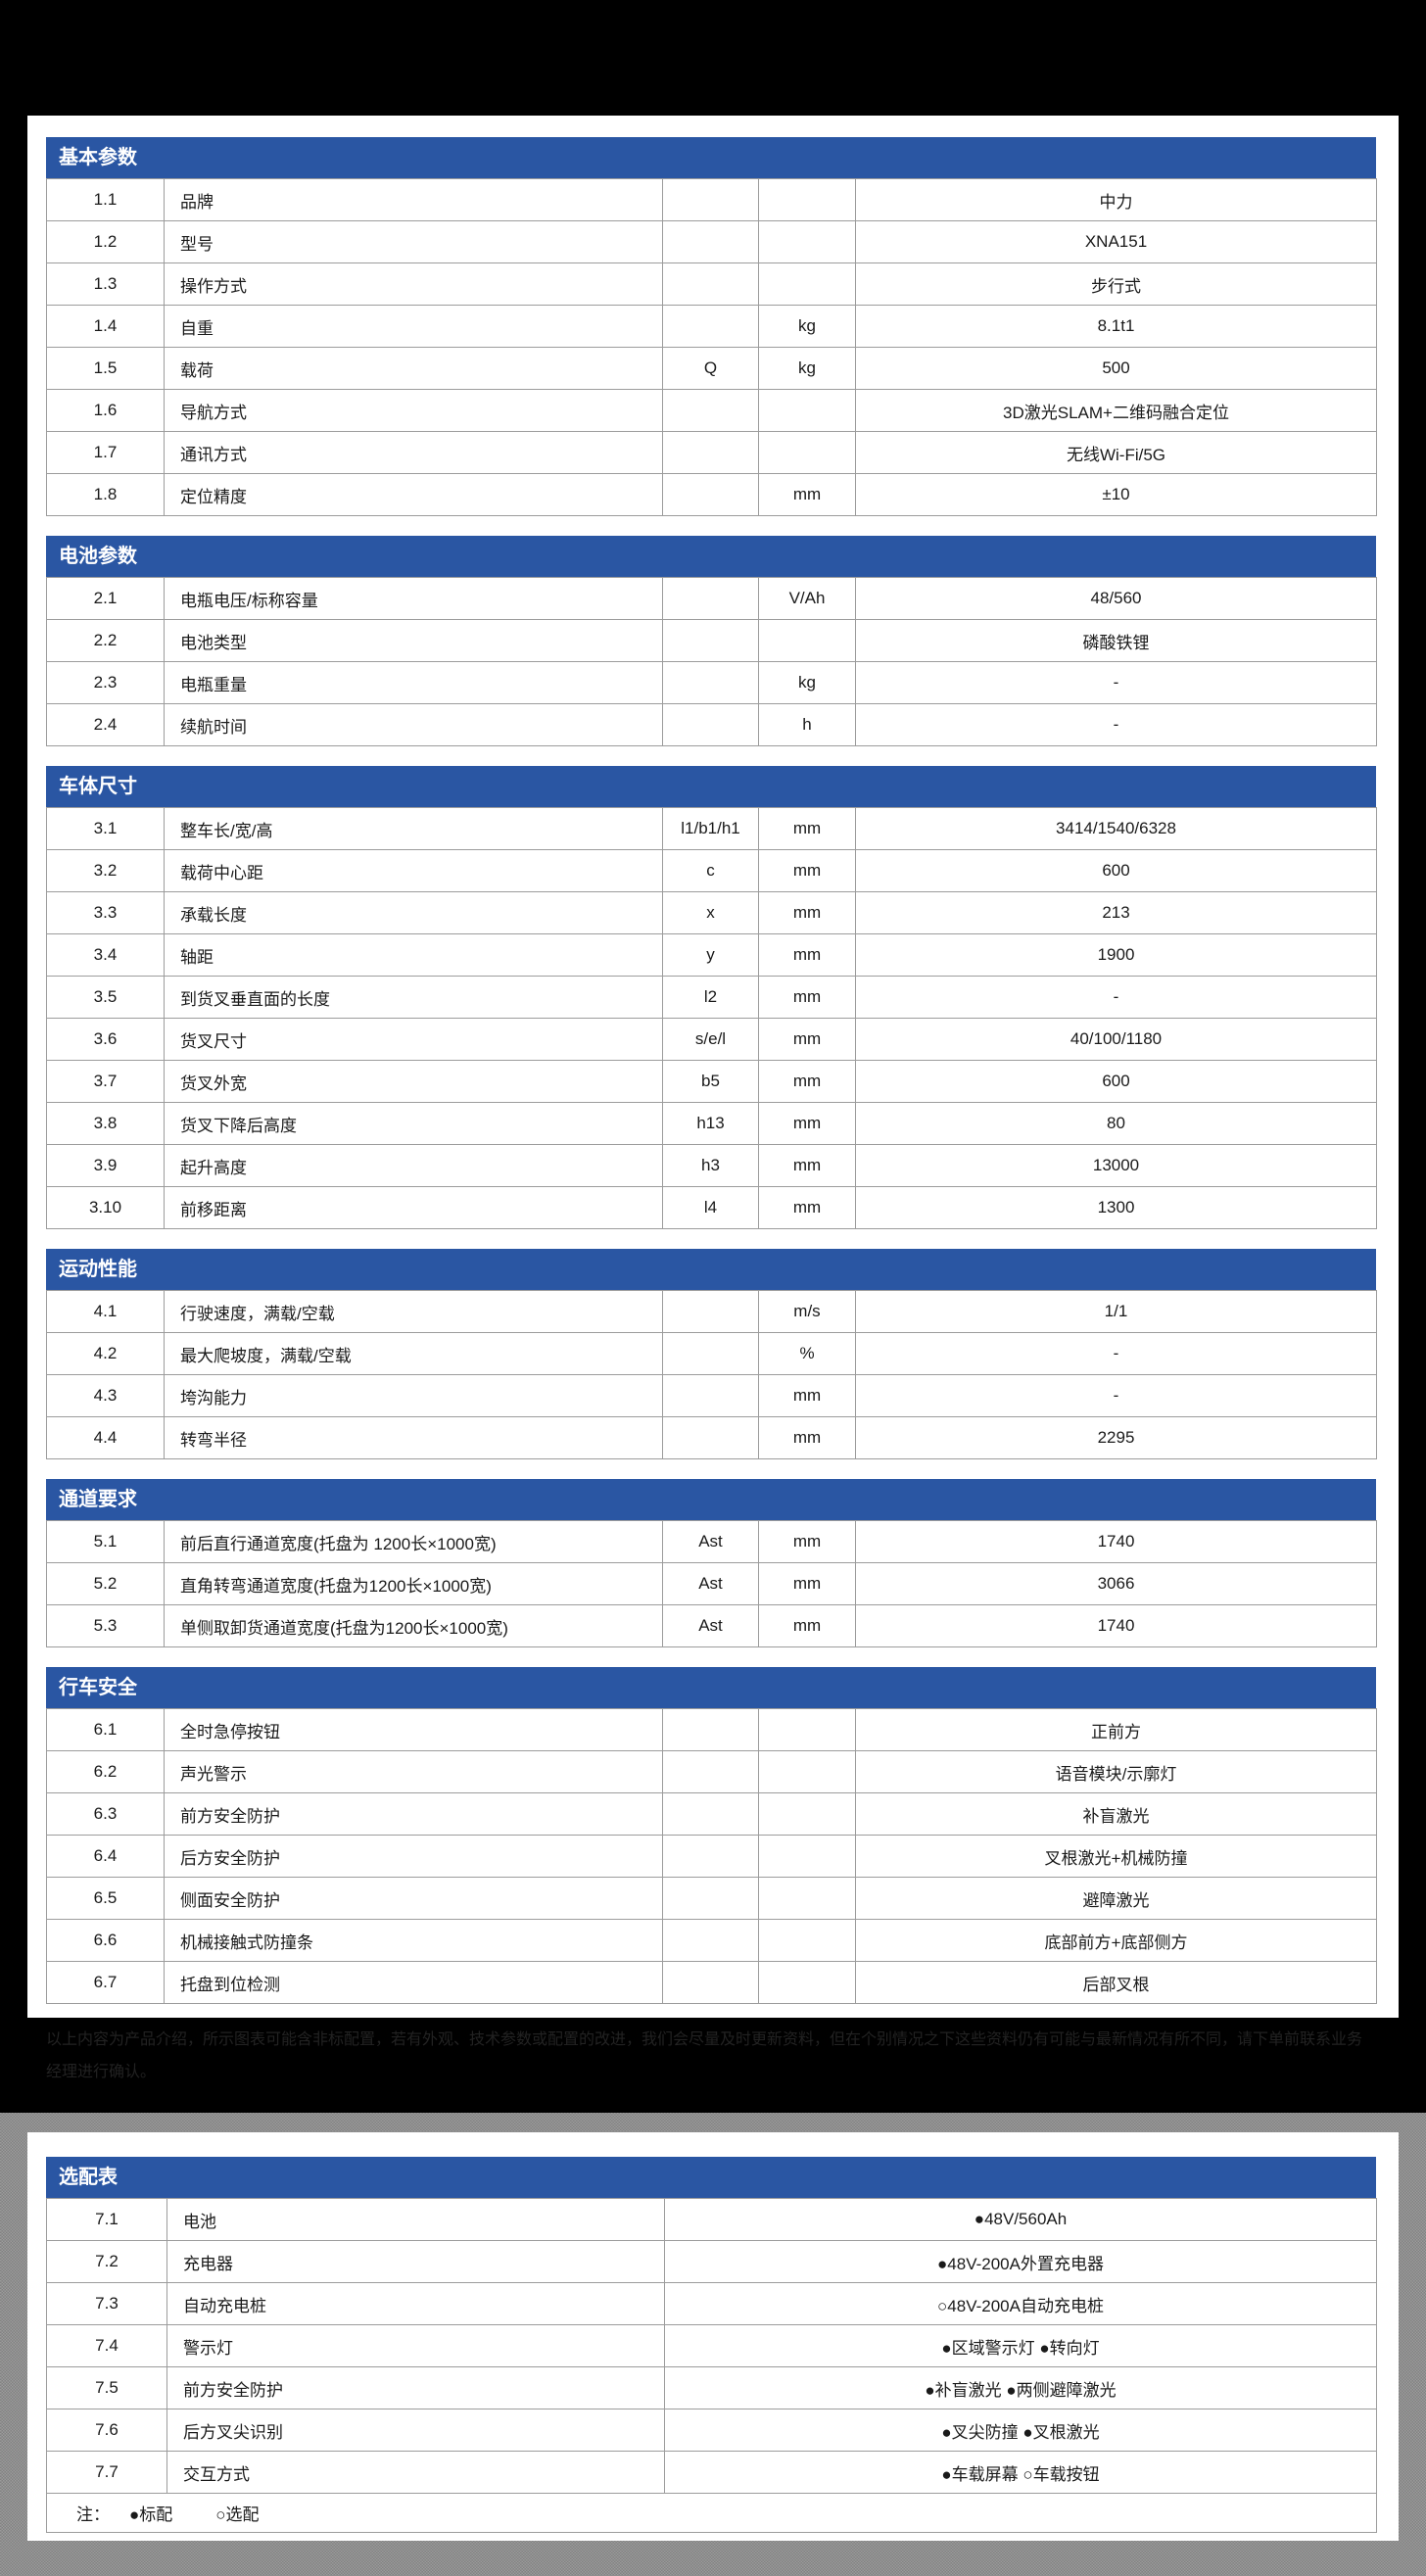 The width and height of the screenshot is (1426, 2576). Describe the element at coordinates (105, 828) in the screenshot. I see `cell-no: 3.1` at that location.